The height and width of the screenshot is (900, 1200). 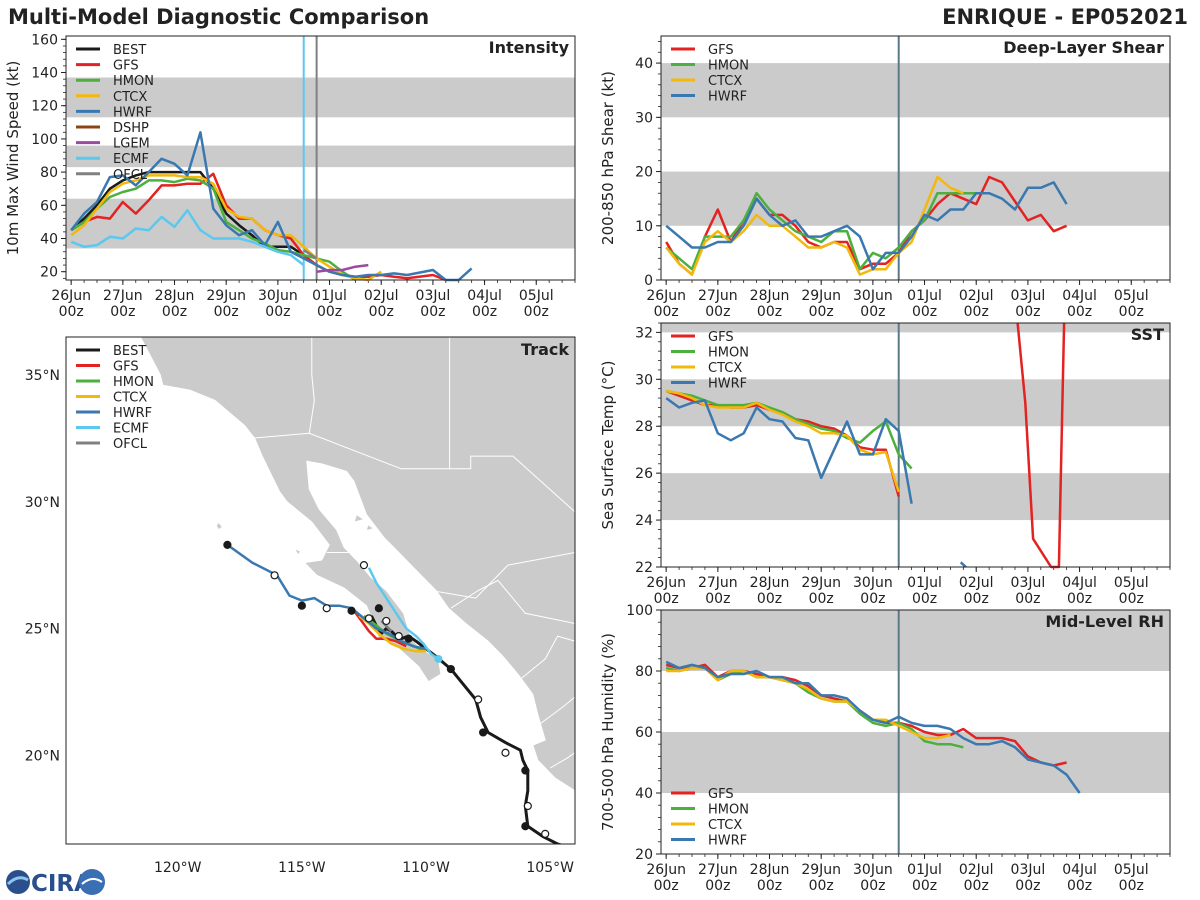 What do you see at coordinates (821, 296) in the screenshot?
I see `shear-xtick-day: 29Jun` at bounding box center [821, 296].